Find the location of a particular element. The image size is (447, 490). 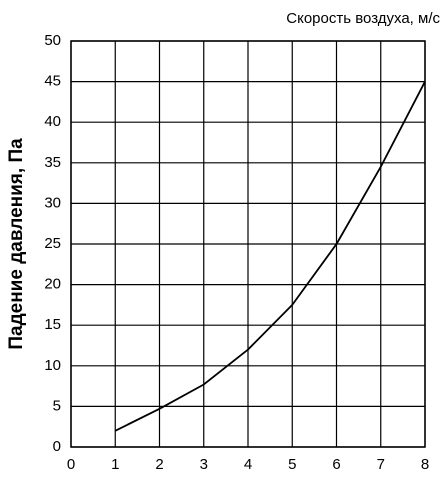

x-tick-label: 0 is located at coordinates (71, 464).